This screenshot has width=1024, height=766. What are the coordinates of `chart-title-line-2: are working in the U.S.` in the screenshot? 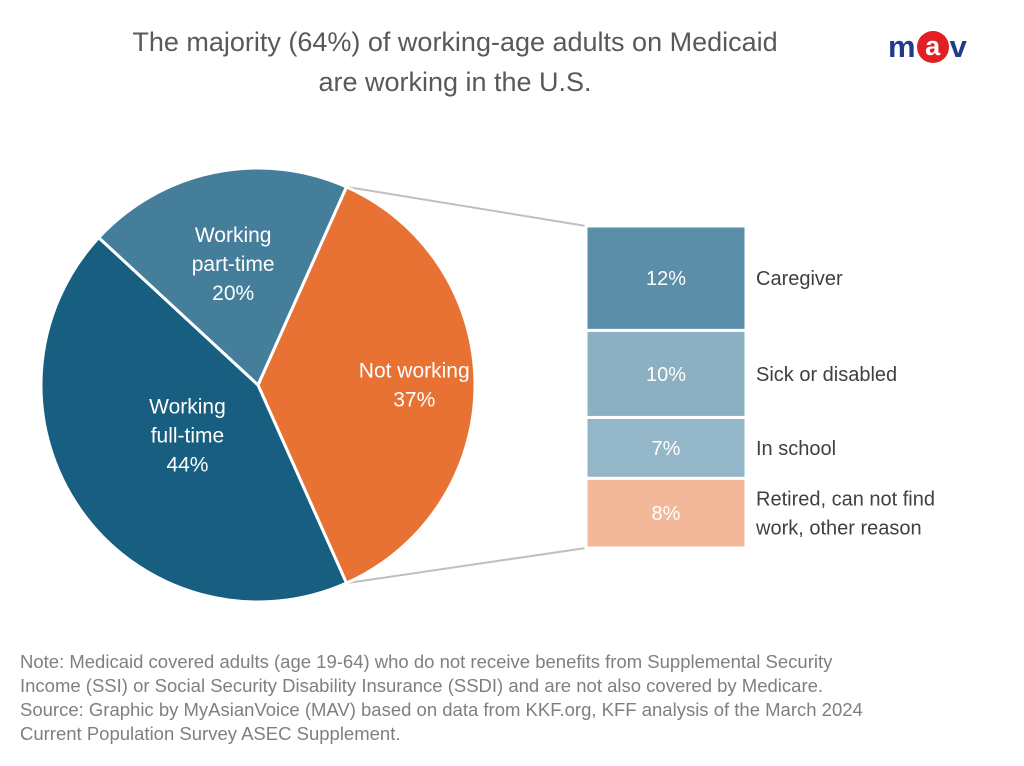 It's located at (455, 82).